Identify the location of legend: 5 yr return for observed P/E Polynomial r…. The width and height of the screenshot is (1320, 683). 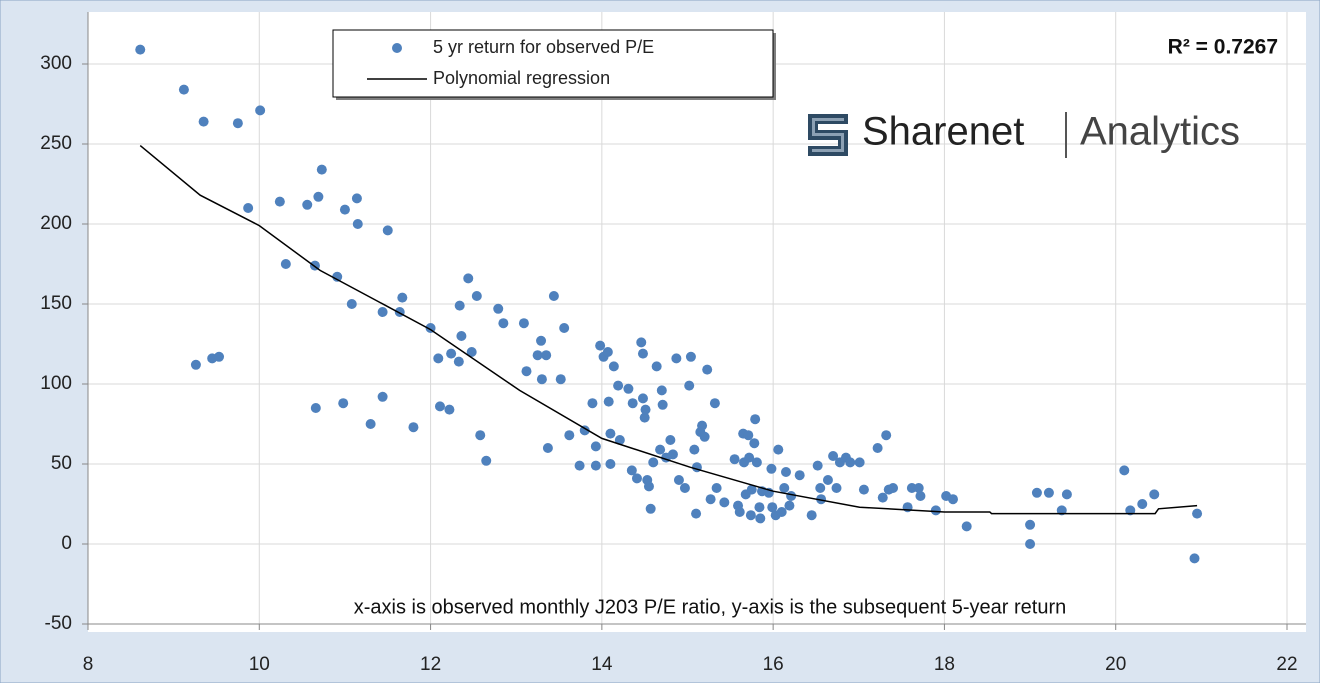
(554, 64).